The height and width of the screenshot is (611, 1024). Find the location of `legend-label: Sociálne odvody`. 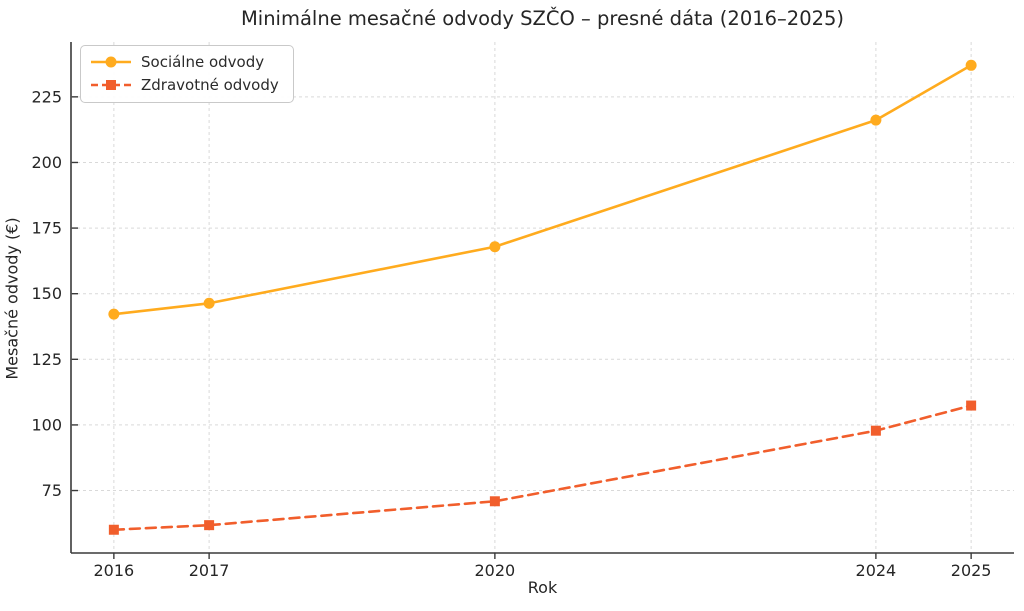

legend-label: Sociálne odvody is located at coordinates (203, 62).